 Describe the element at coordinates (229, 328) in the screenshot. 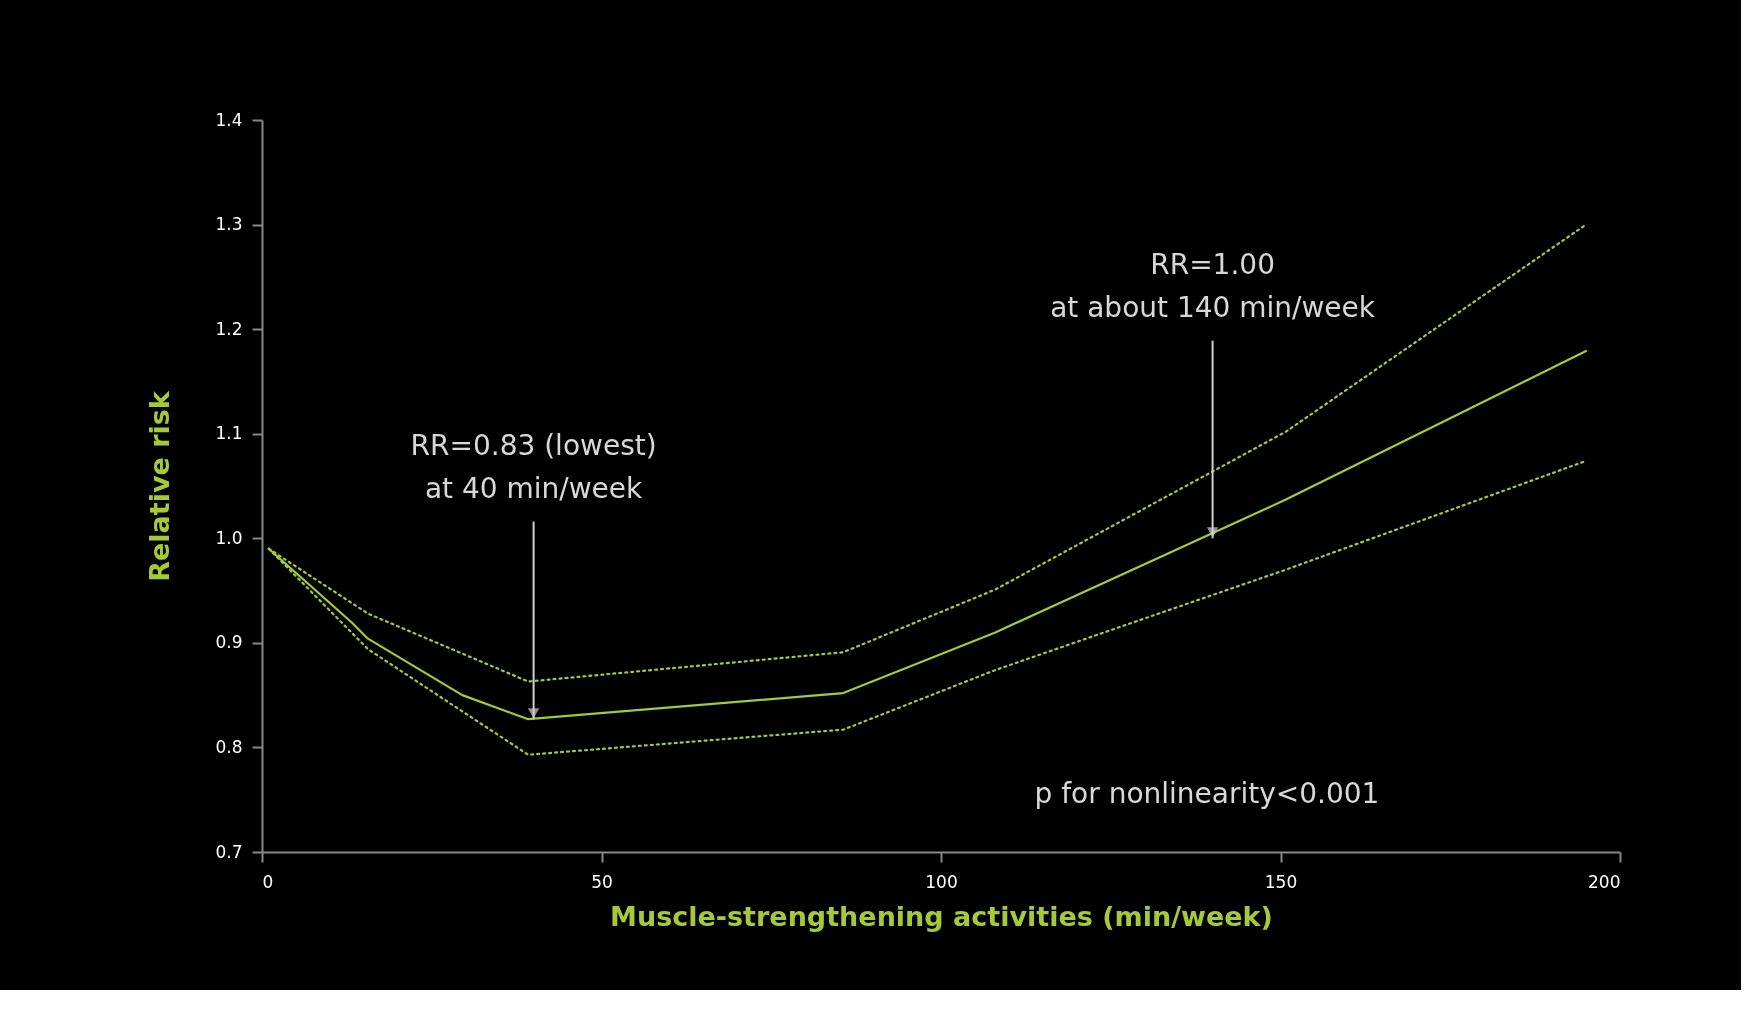

I see `y-tick-label: 1.2` at that location.